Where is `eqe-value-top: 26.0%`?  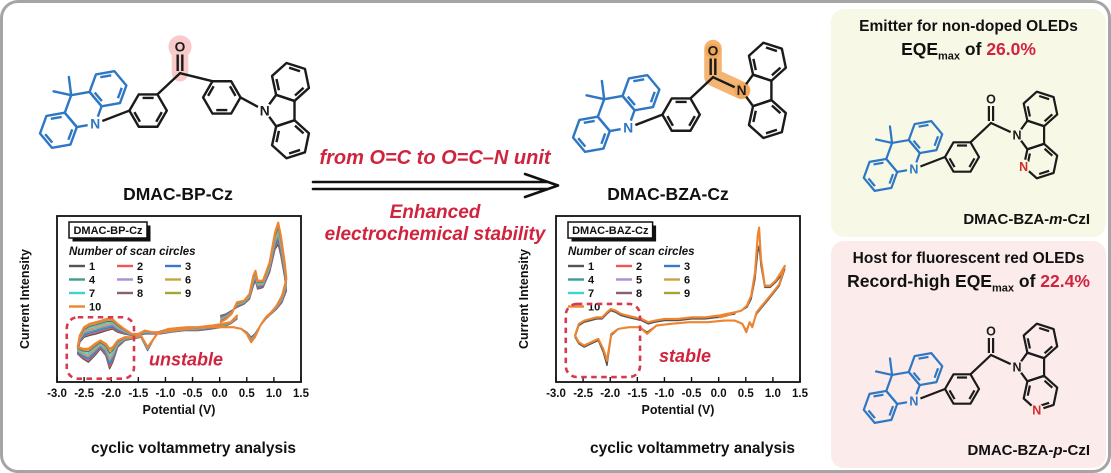 eqe-value-top: 26.0% is located at coordinates (1011, 49).